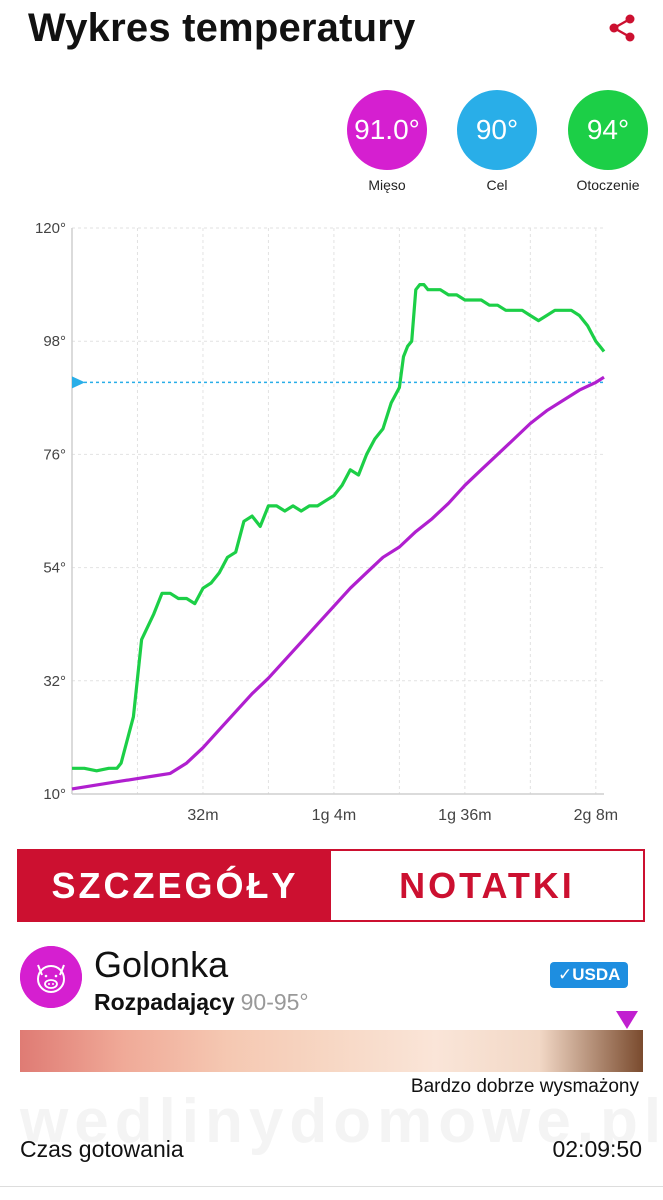  Describe the element at coordinates (78, 382) in the screenshot. I see `target-marker-icon` at that location.